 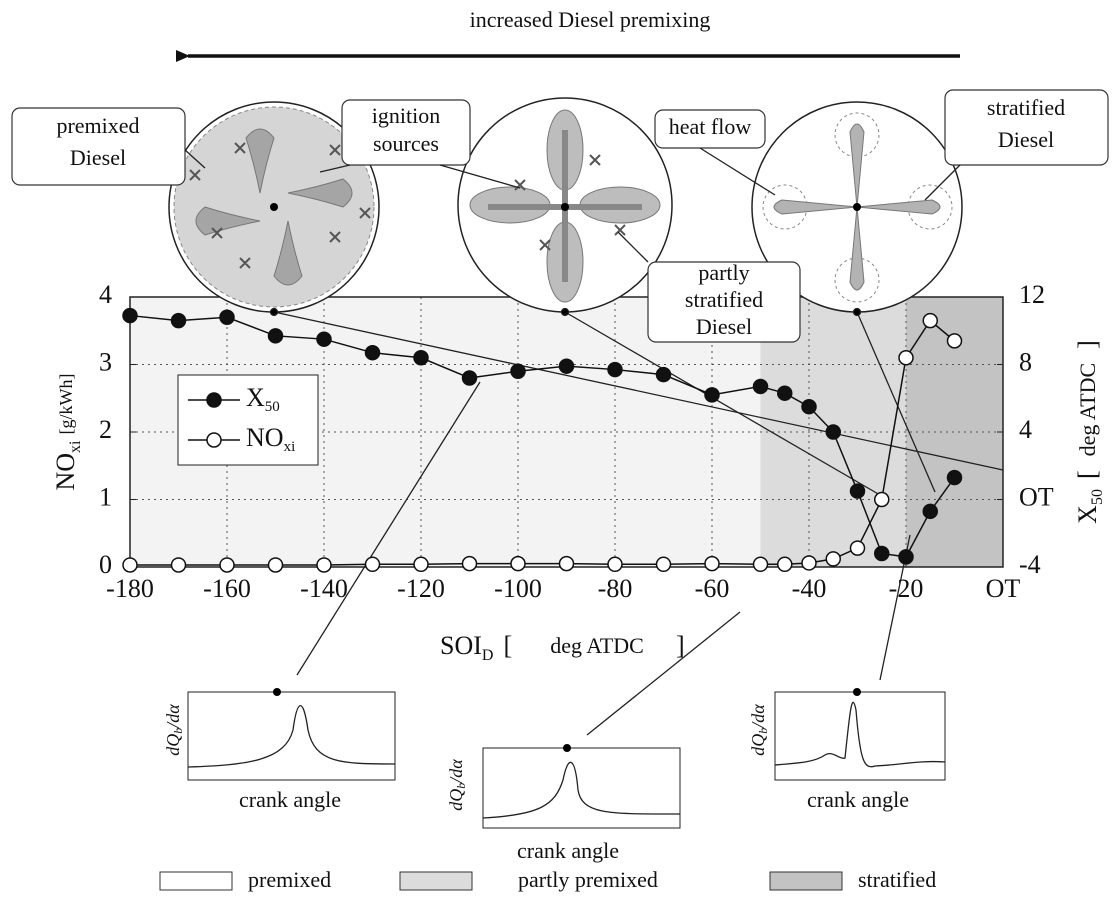 What do you see at coordinates (590, 19) in the screenshot?
I see `arrow-label: increased Diesel premixing` at bounding box center [590, 19].